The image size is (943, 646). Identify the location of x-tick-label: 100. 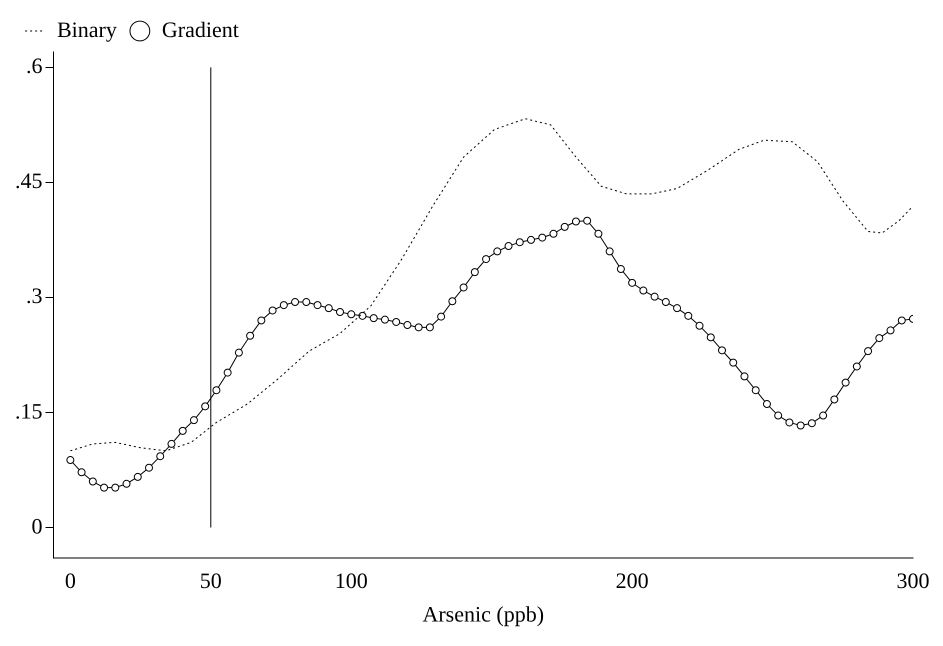
(351, 581).